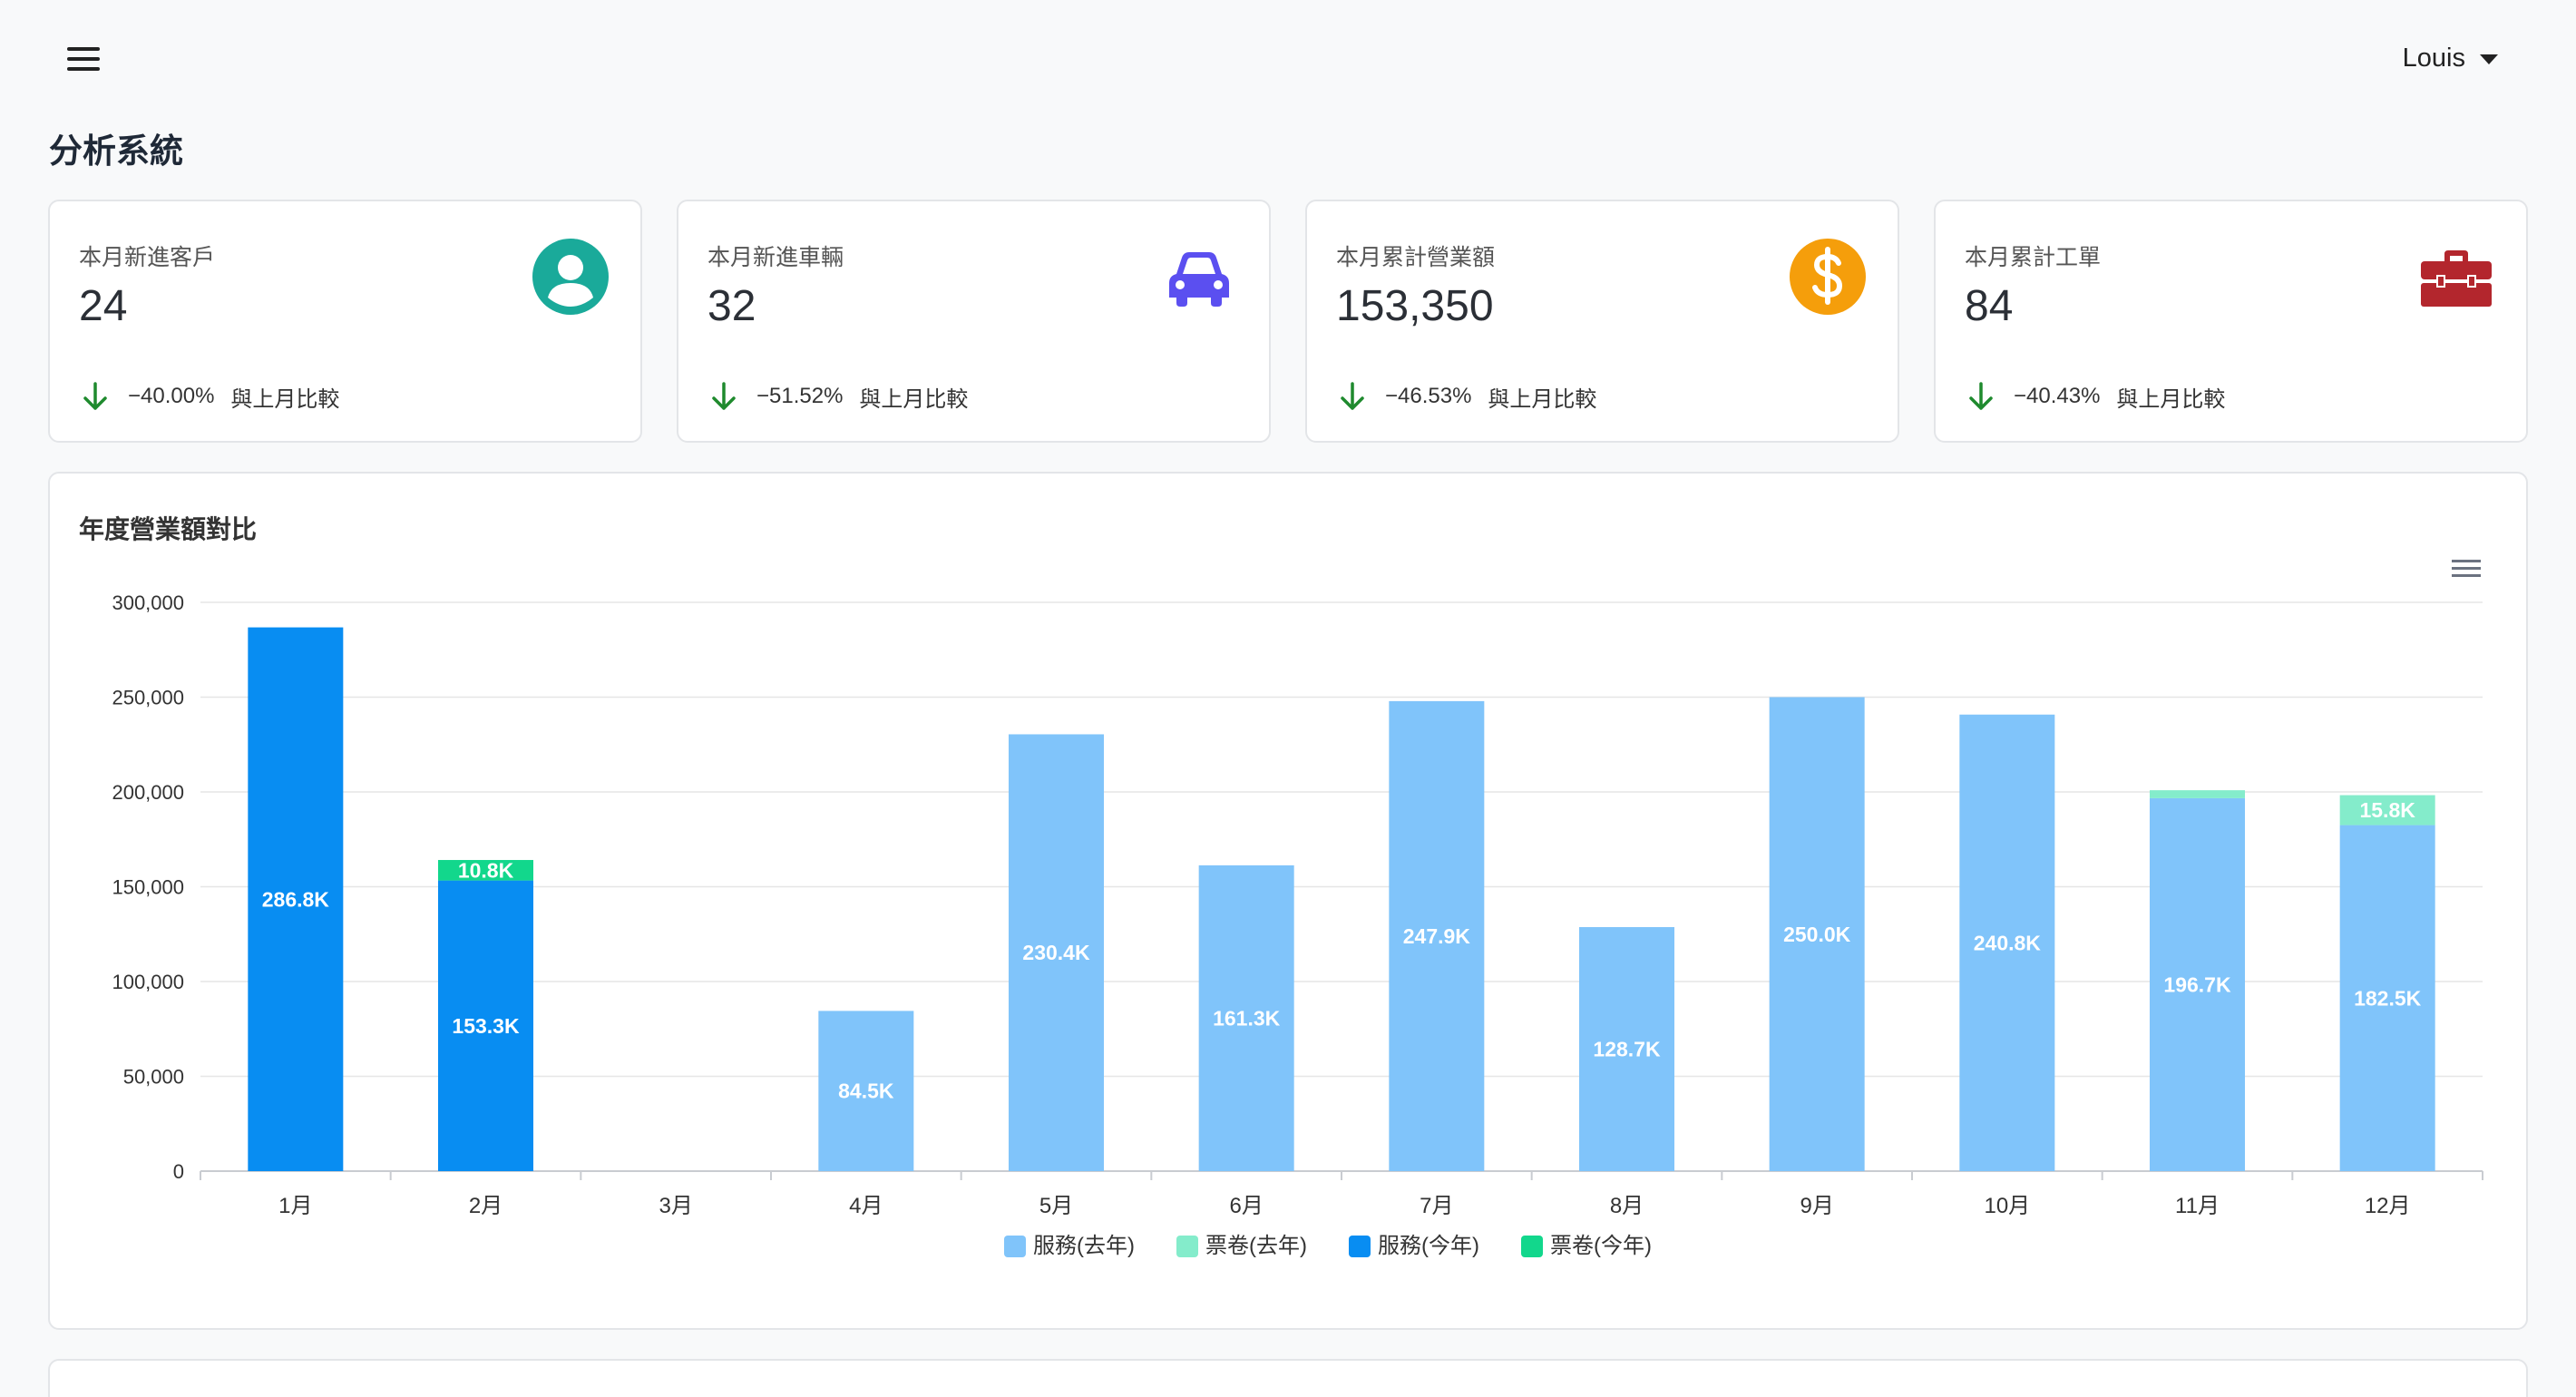 Image resolution: width=2576 pixels, height=1397 pixels. What do you see at coordinates (1084, 1246) in the screenshot?
I see `legend-label: 服務(去年)` at bounding box center [1084, 1246].